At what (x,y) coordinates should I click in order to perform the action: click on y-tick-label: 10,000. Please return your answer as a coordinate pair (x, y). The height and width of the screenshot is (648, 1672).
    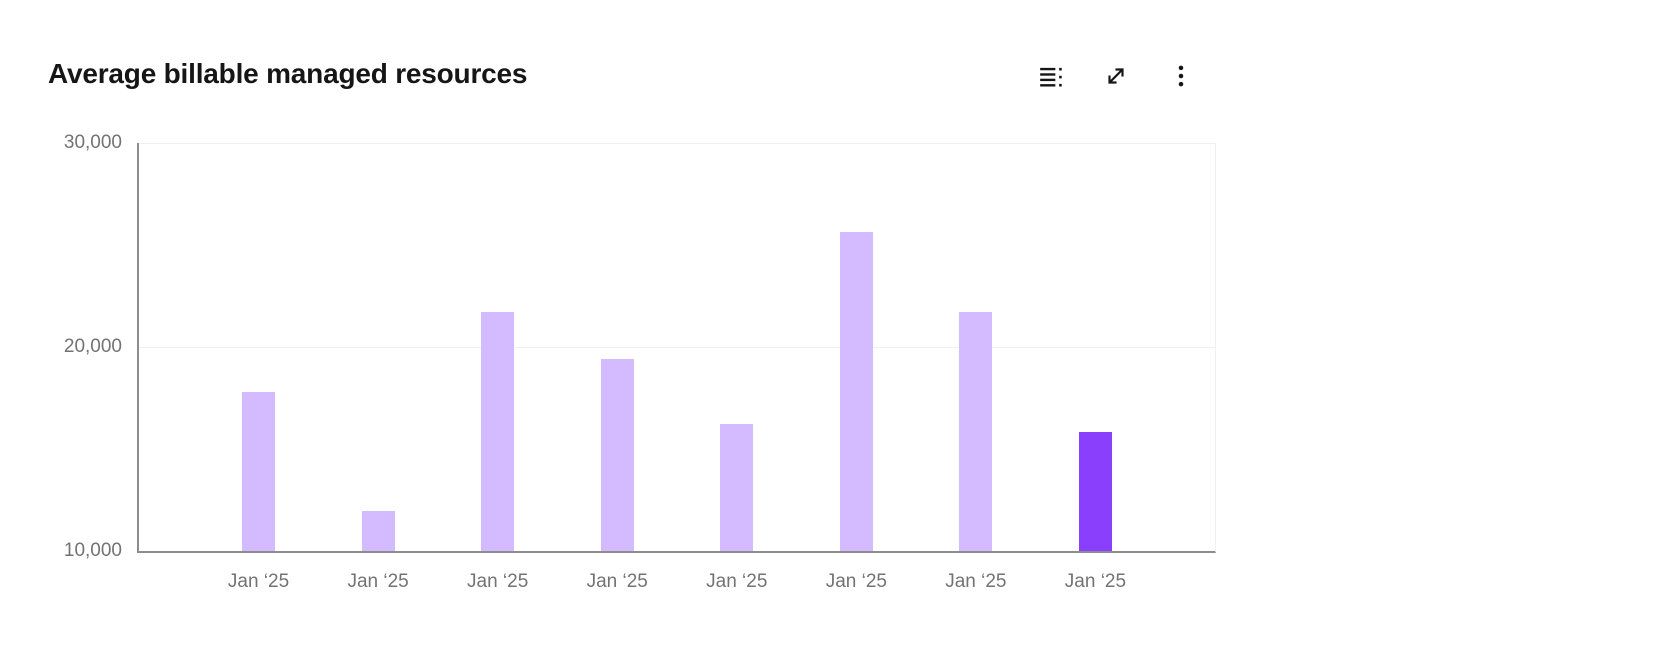
    Looking at the image, I should click on (92, 550).